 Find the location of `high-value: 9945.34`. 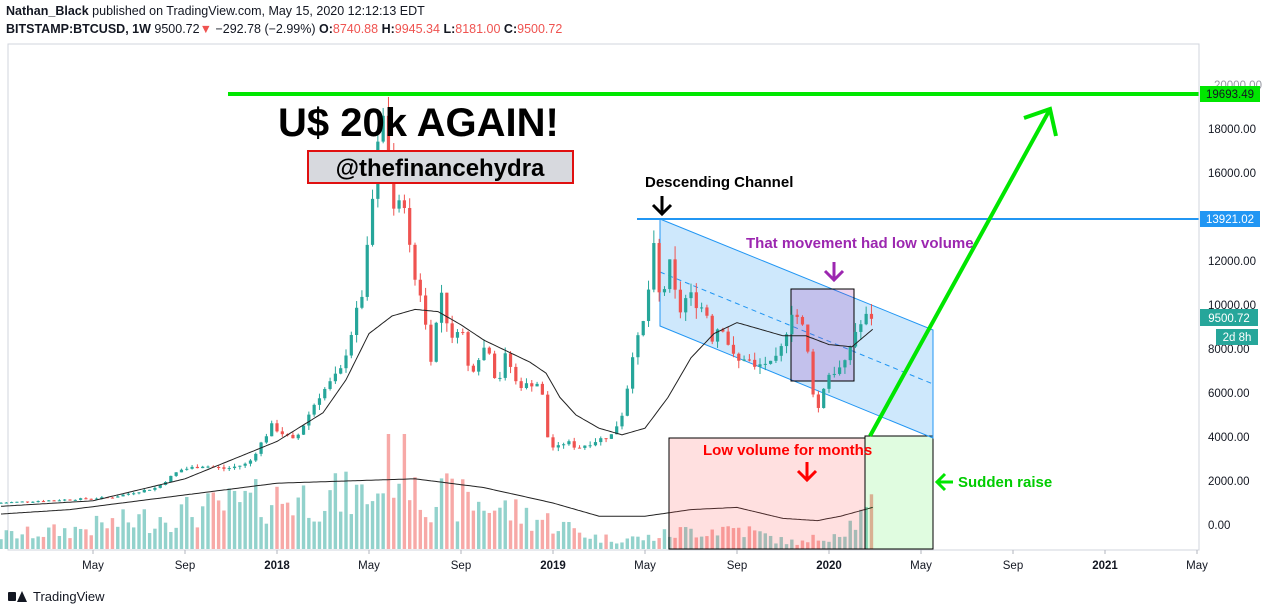

high-value: 9945.34 is located at coordinates (417, 29).